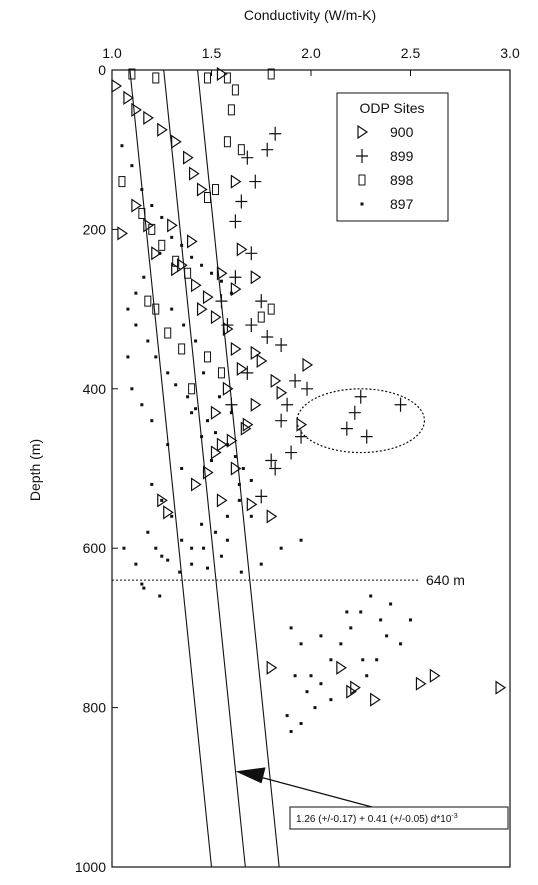 The width and height of the screenshot is (538, 885). I want to click on outlier-ellipse, so click(361, 421).